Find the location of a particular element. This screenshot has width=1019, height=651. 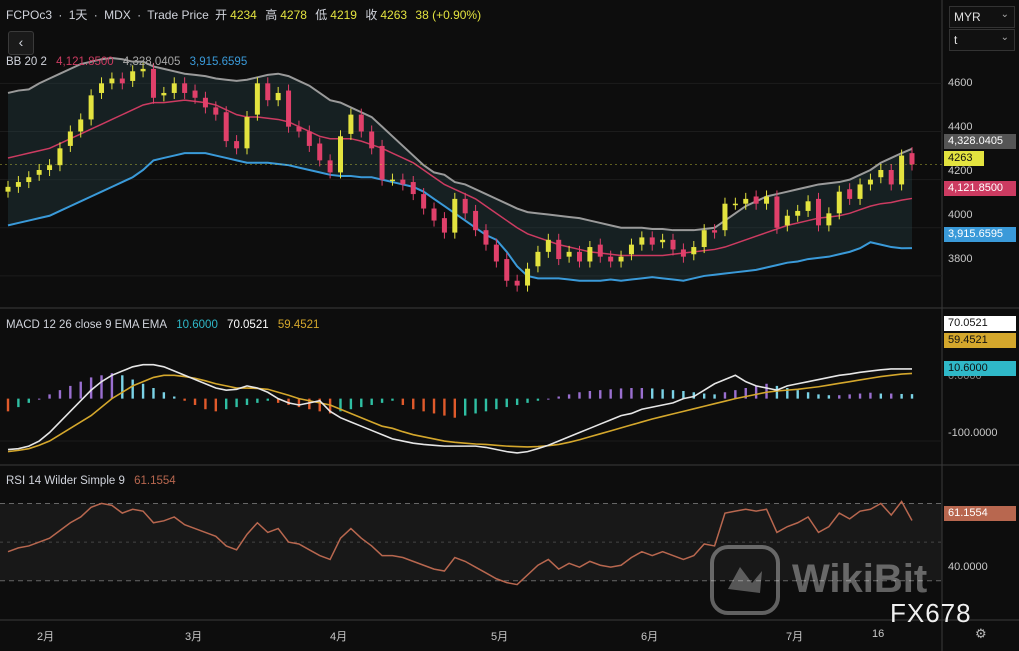

macd-legend-hist: 10.6000 is located at coordinates (197, 325).